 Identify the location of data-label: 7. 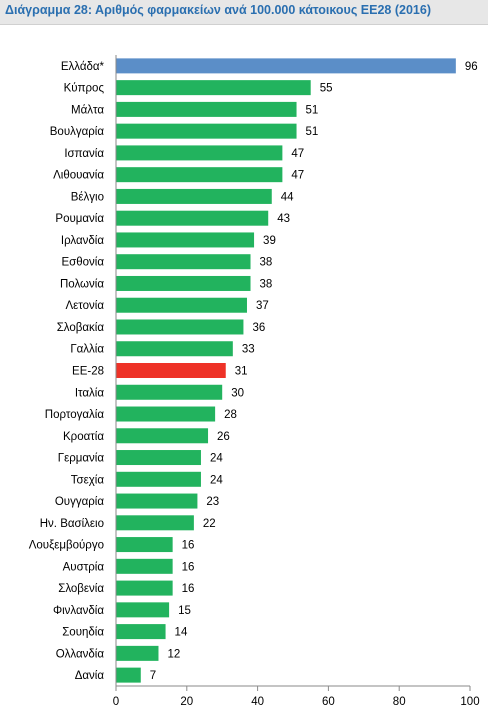
(153, 676).